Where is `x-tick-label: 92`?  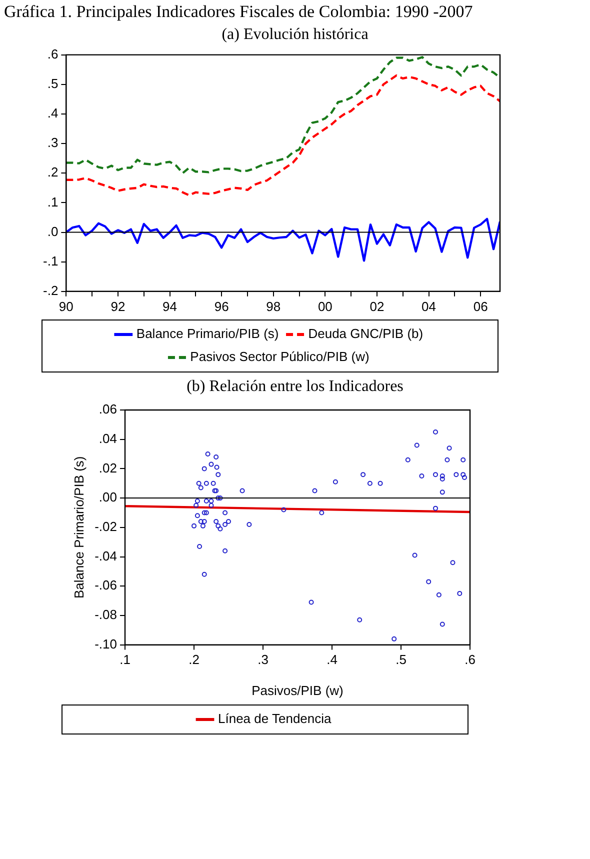 x-tick-label: 92 is located at coordinates (118, 306).